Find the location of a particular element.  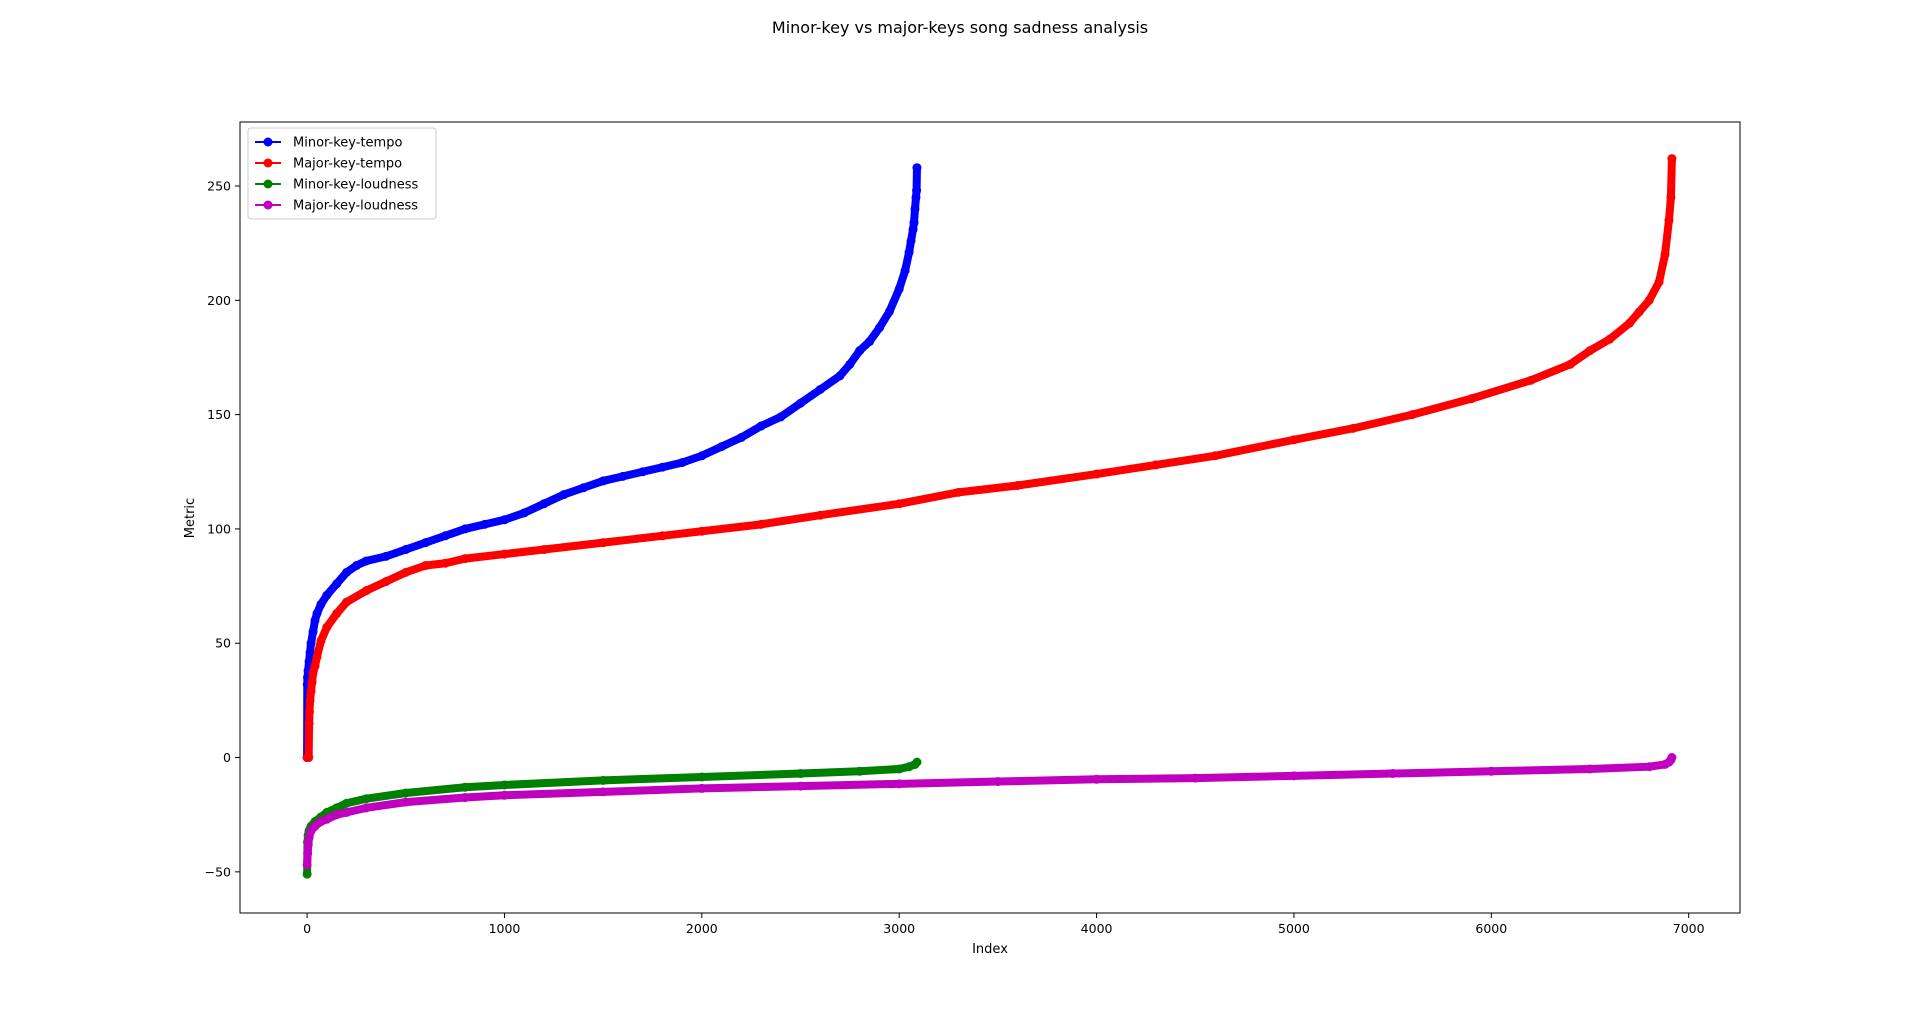

y-axis: −50 0 50 100 150 200 250 is located at coordinates (222, 529).